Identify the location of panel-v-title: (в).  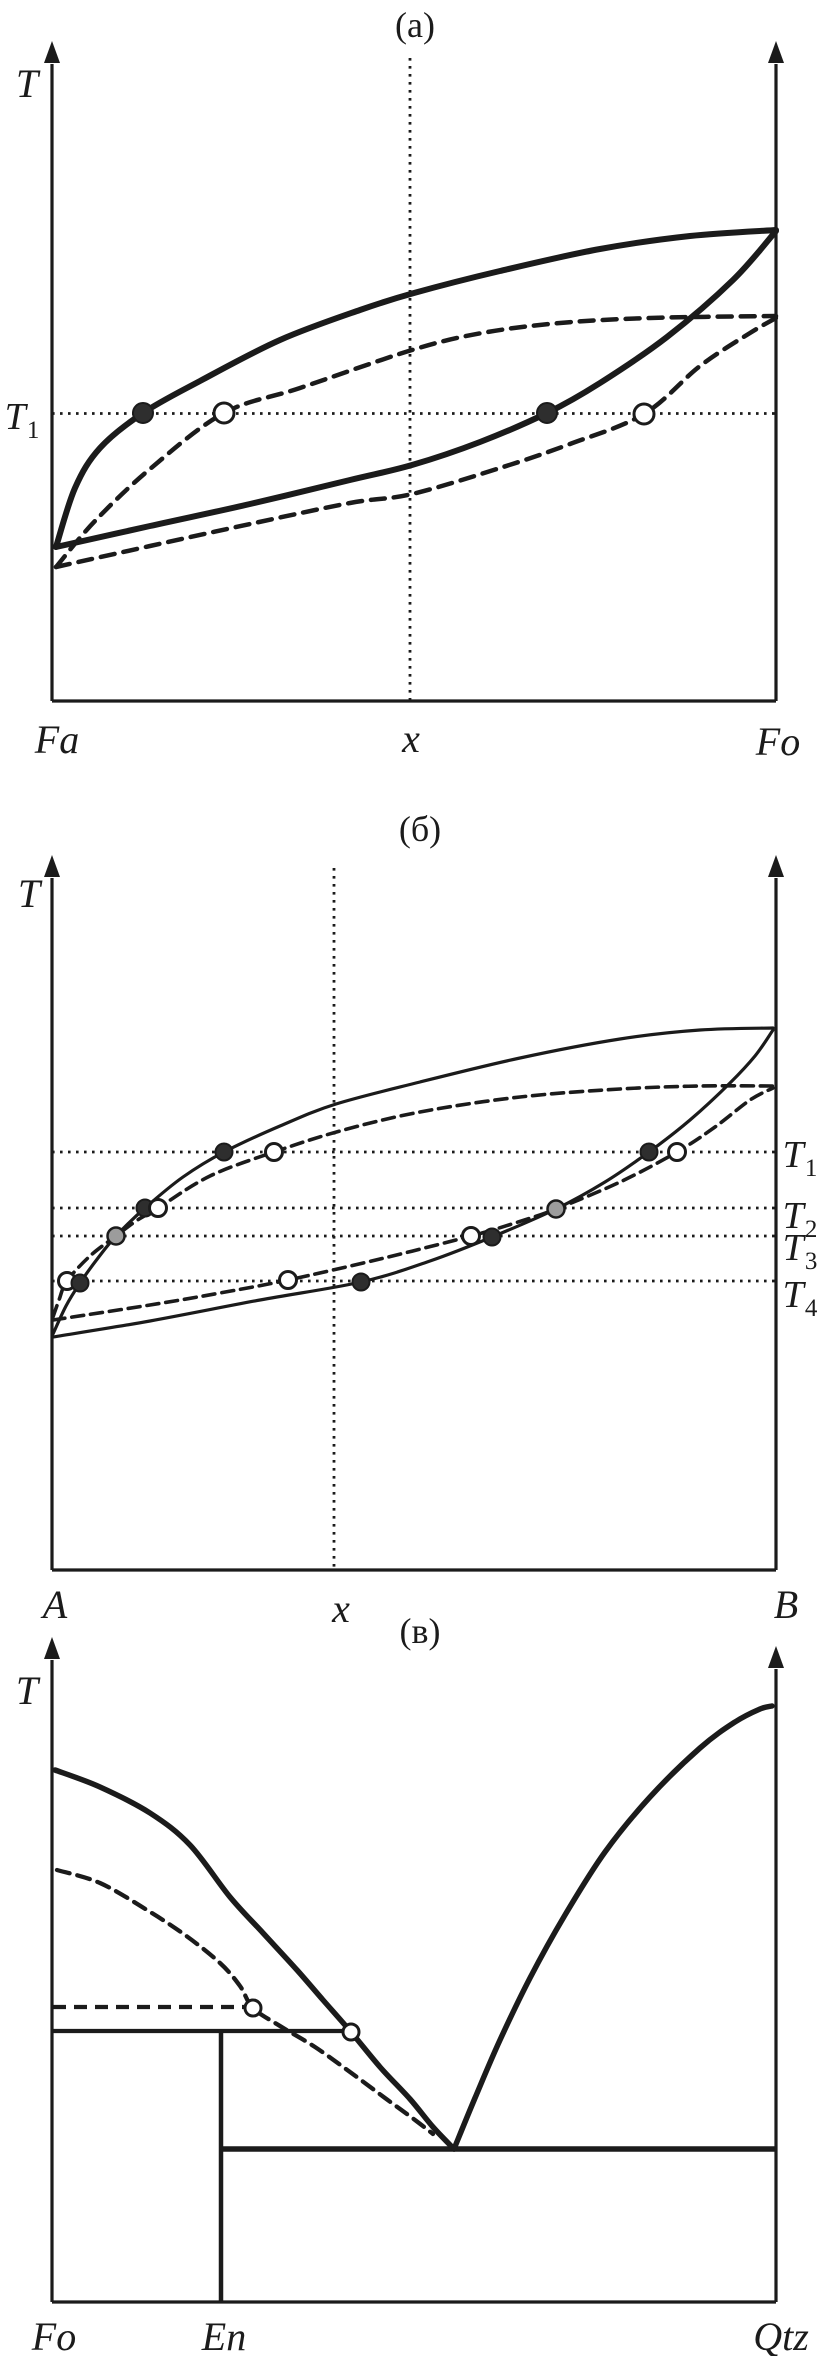
(420, 1631).